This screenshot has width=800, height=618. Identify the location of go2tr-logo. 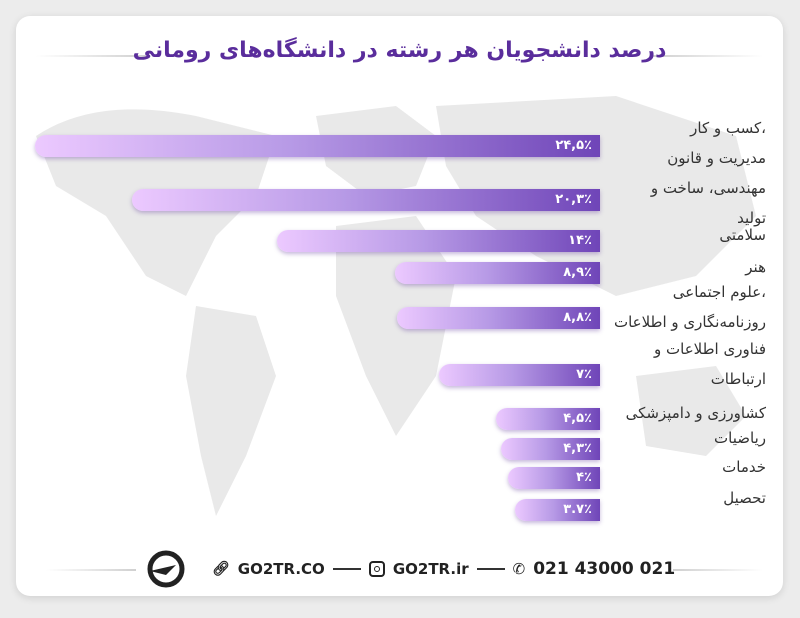
(166, 569).